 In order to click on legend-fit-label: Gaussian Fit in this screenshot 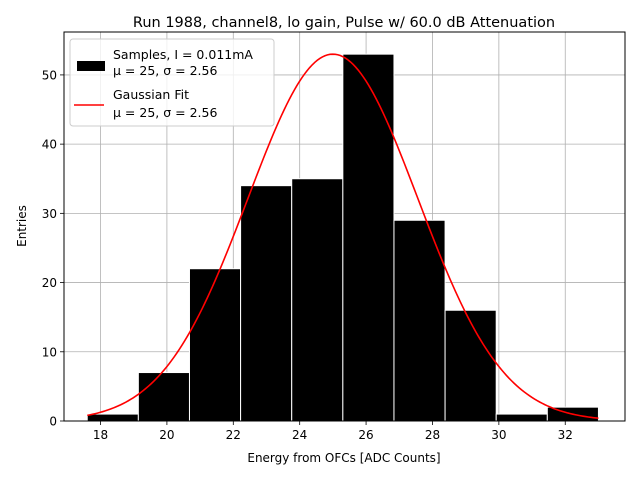, I will do `click(151, 94)`.